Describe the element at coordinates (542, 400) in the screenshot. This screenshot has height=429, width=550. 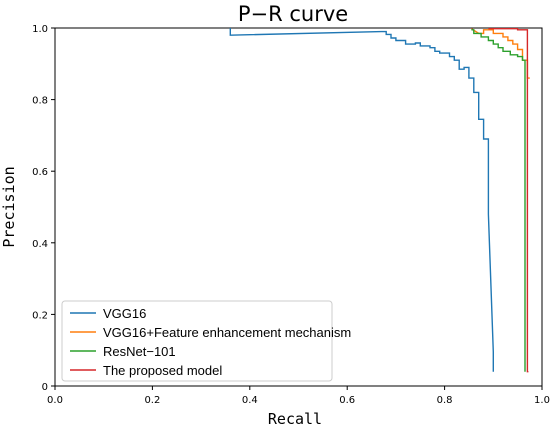
I see `x-tick-label: 1.0` at that location.